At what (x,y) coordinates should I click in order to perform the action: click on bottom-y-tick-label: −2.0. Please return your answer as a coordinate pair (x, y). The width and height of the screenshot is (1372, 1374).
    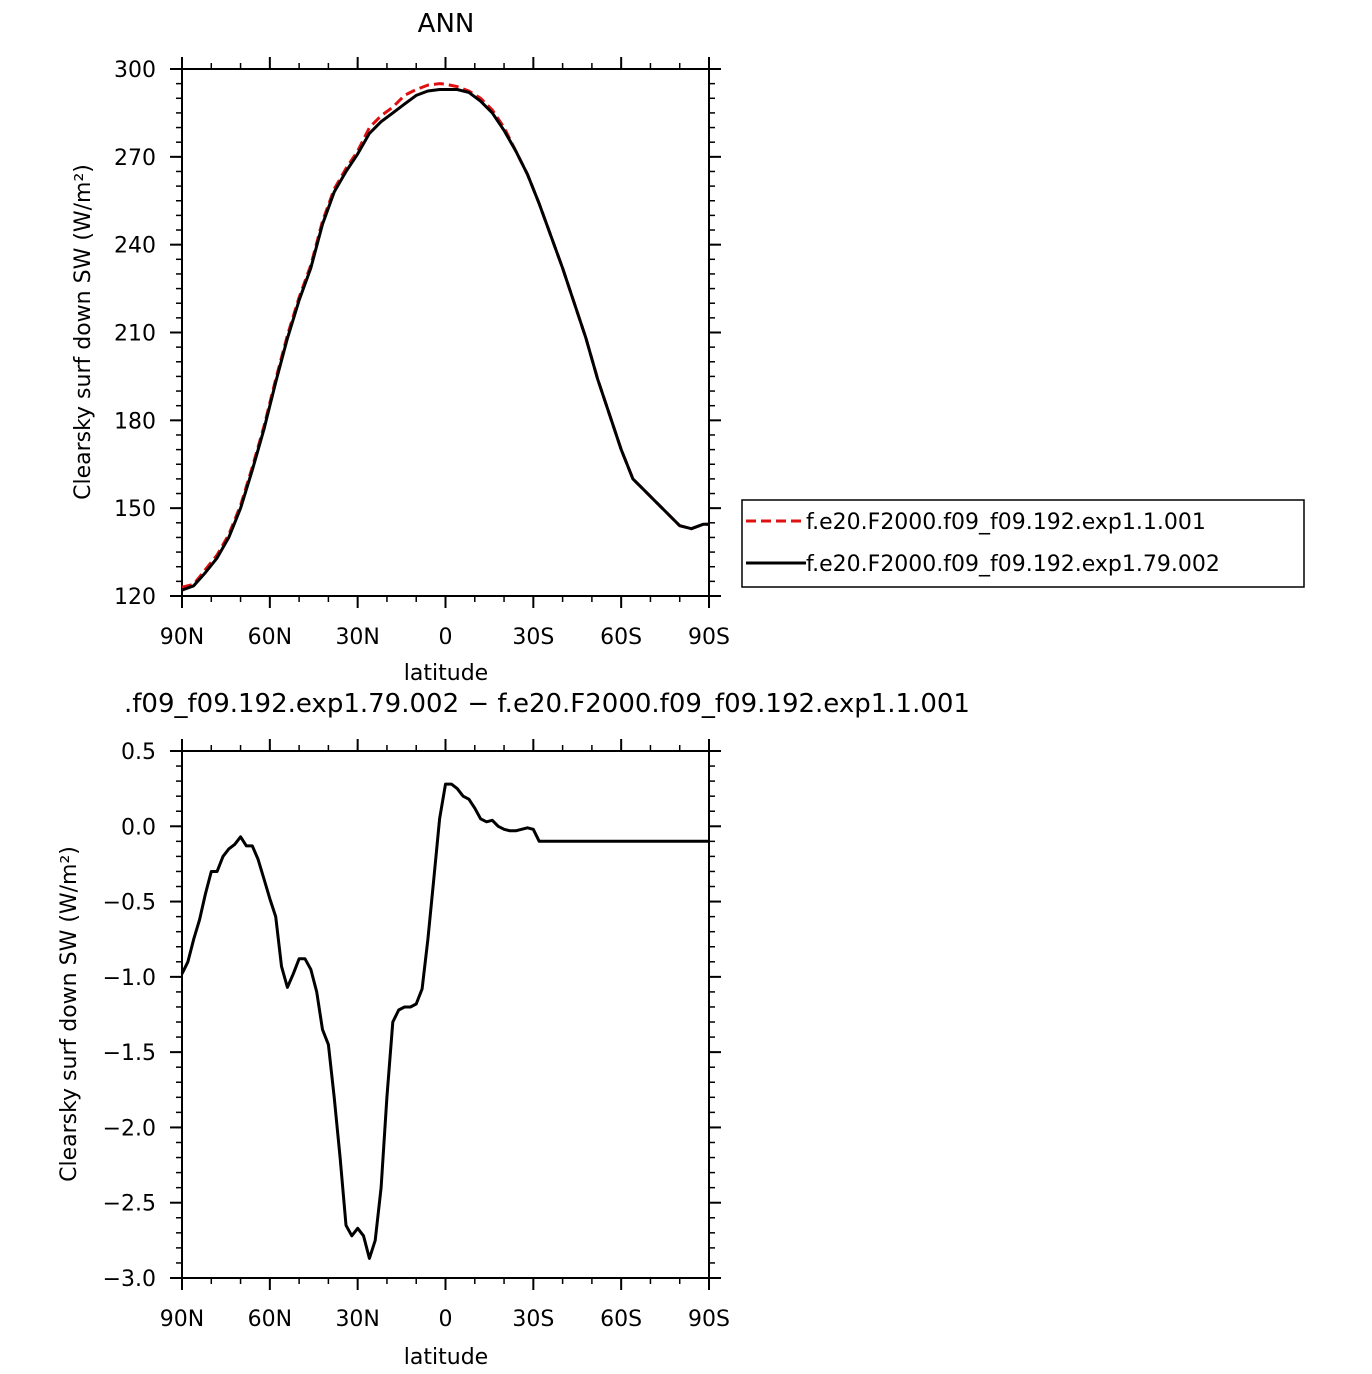
    Looking at the image, I should click on (129, 1128).